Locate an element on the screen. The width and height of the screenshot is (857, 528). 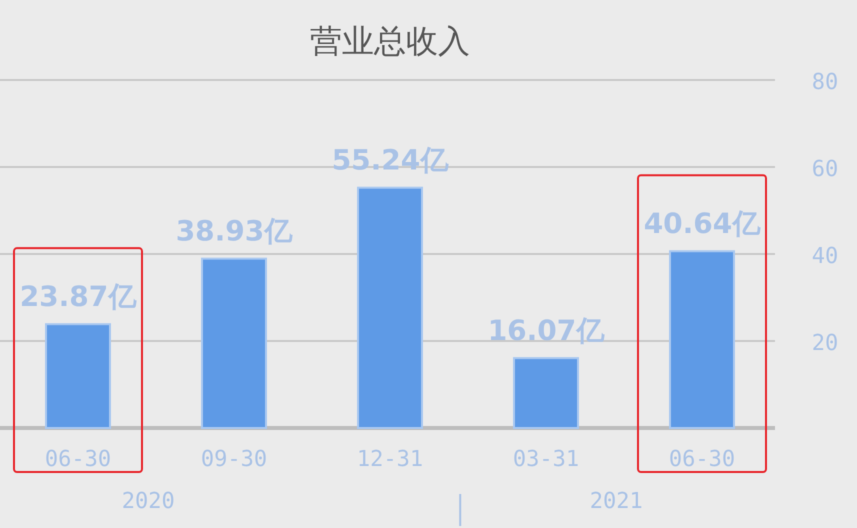
x-tick-label: 09-30 is located at coordinates (234, 459).